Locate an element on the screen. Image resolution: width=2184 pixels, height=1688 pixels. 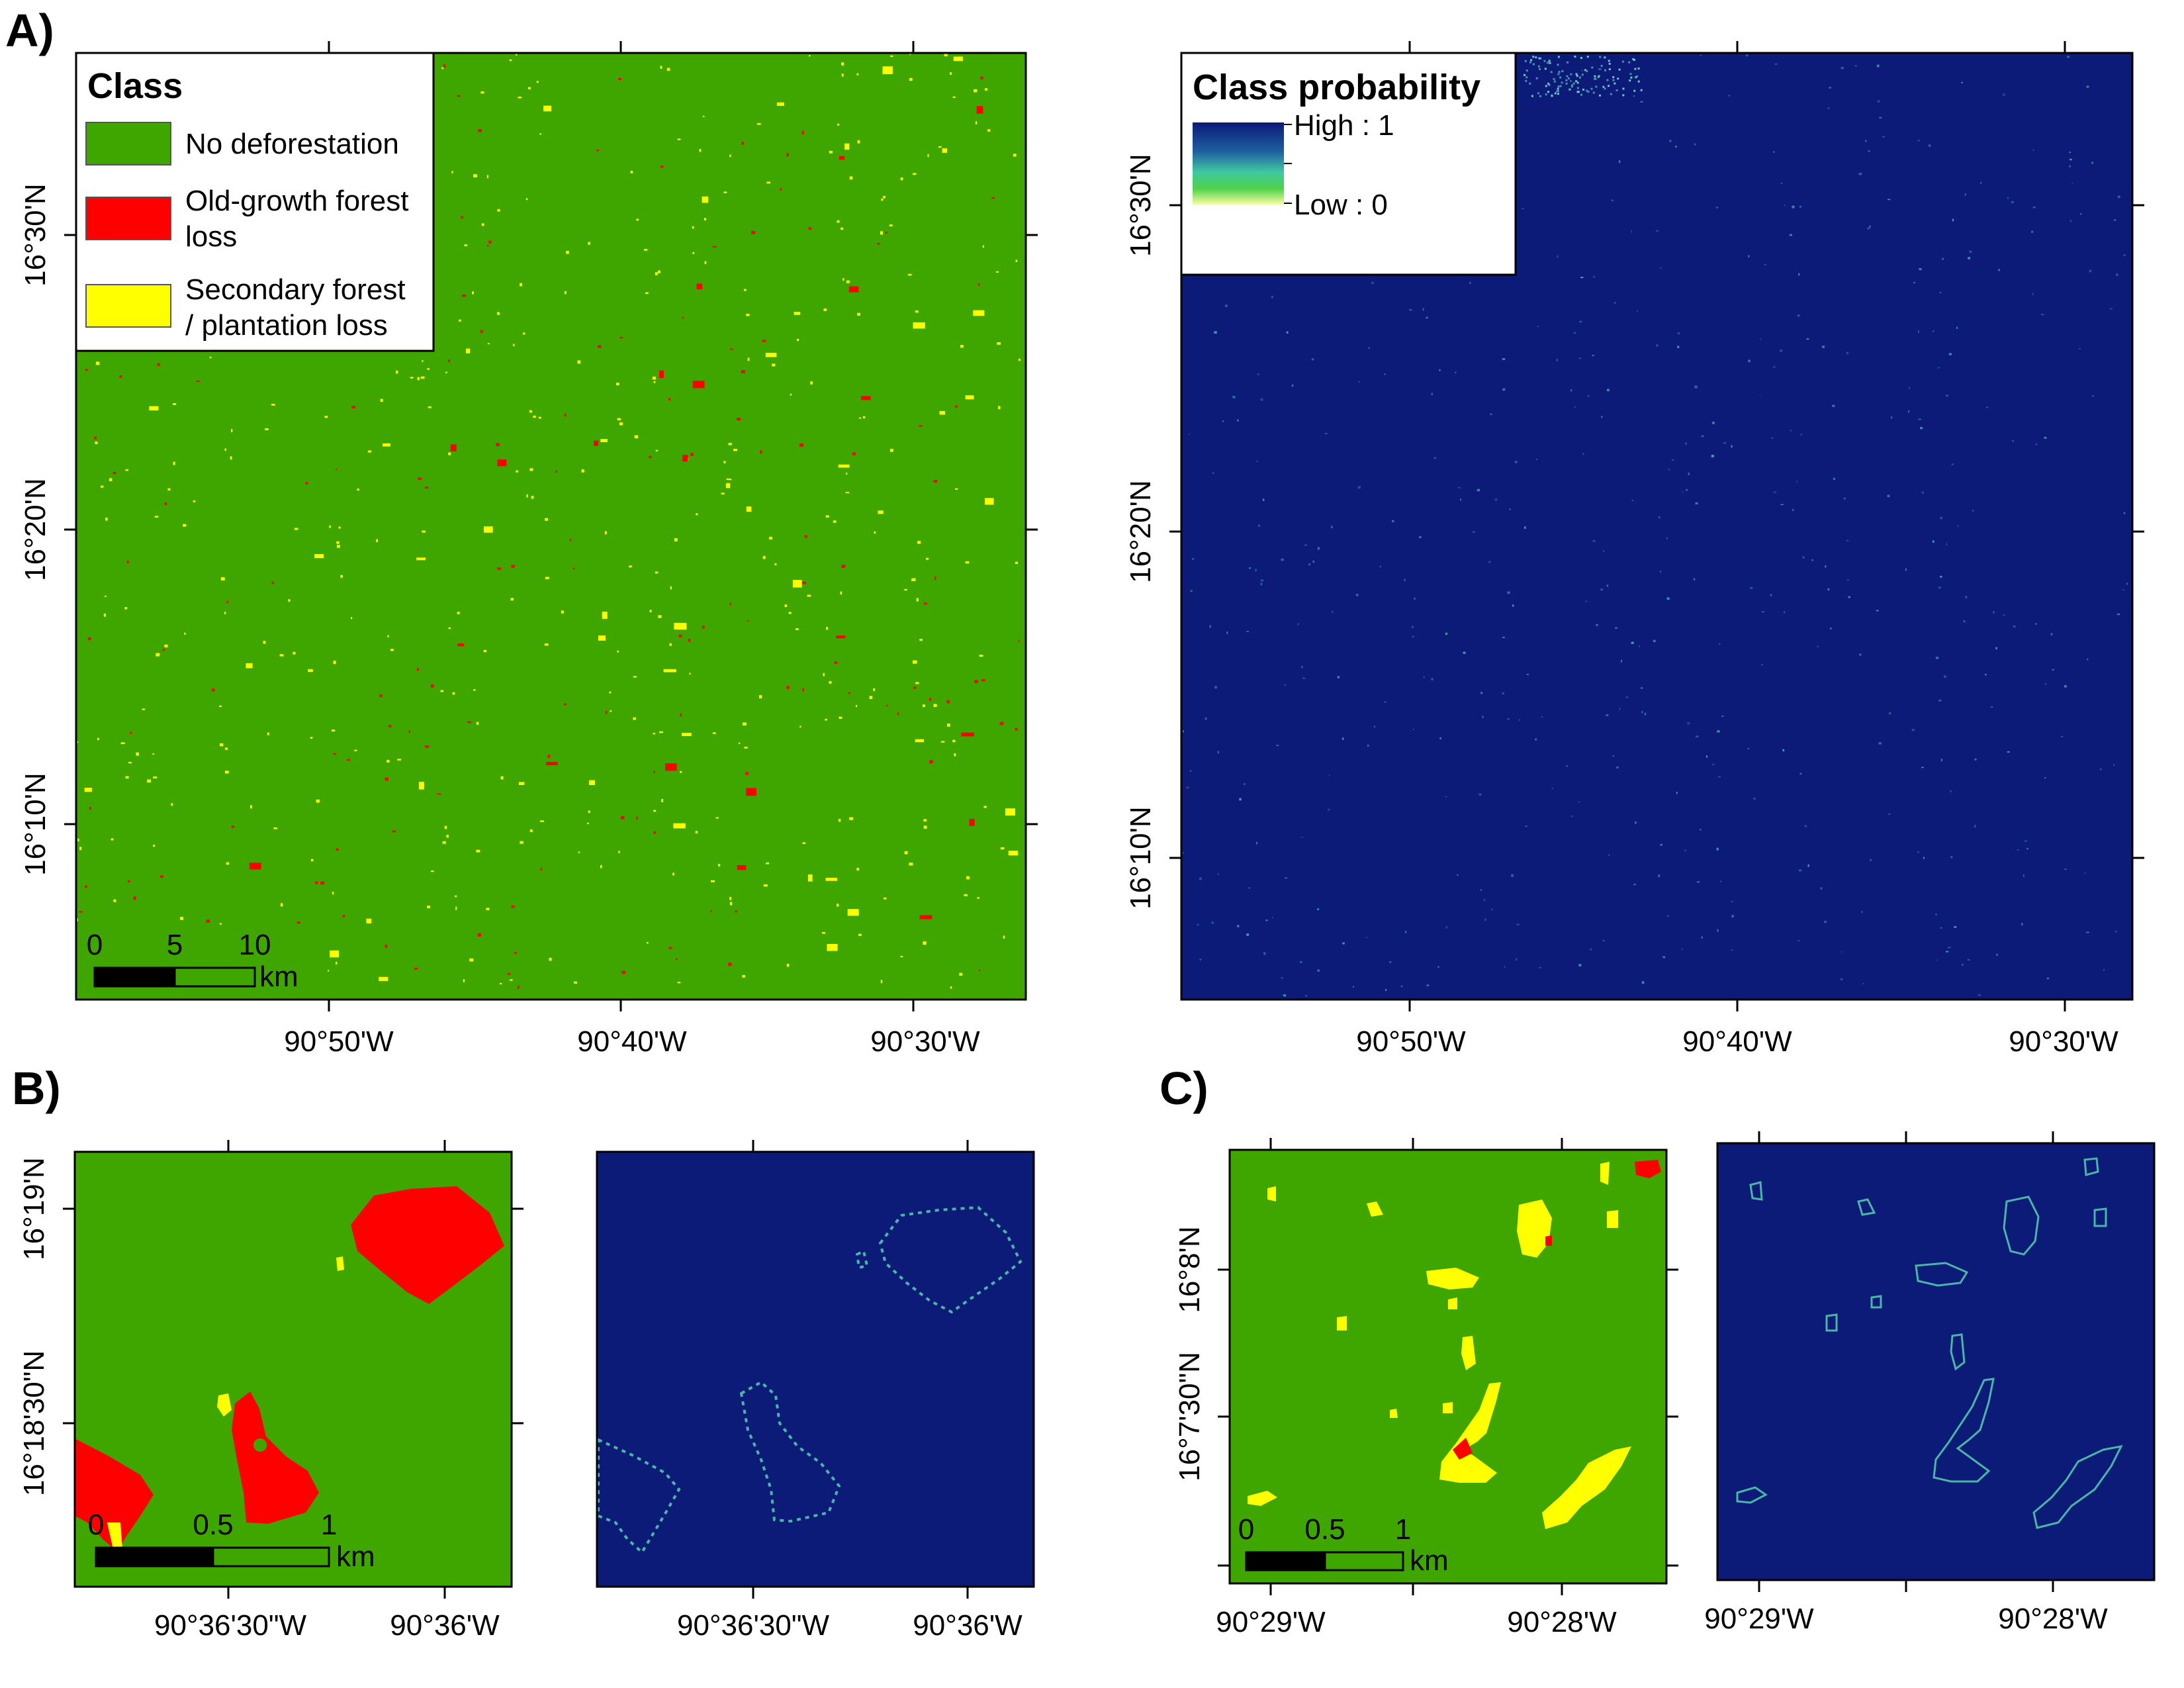
secondary-loss-patch is located at coordinates (1470, 1432).